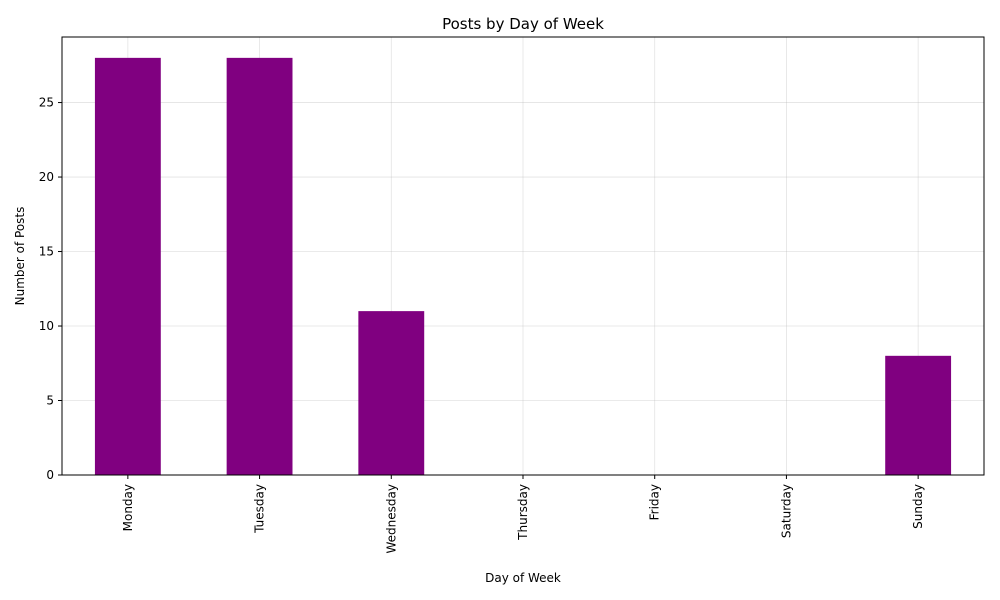 This screenshot has width=1000, height=600. What do you see at coordinates (46, 177) in the screenshot?
I see `y-tick-label: 20` at bounding box center [46, 177].